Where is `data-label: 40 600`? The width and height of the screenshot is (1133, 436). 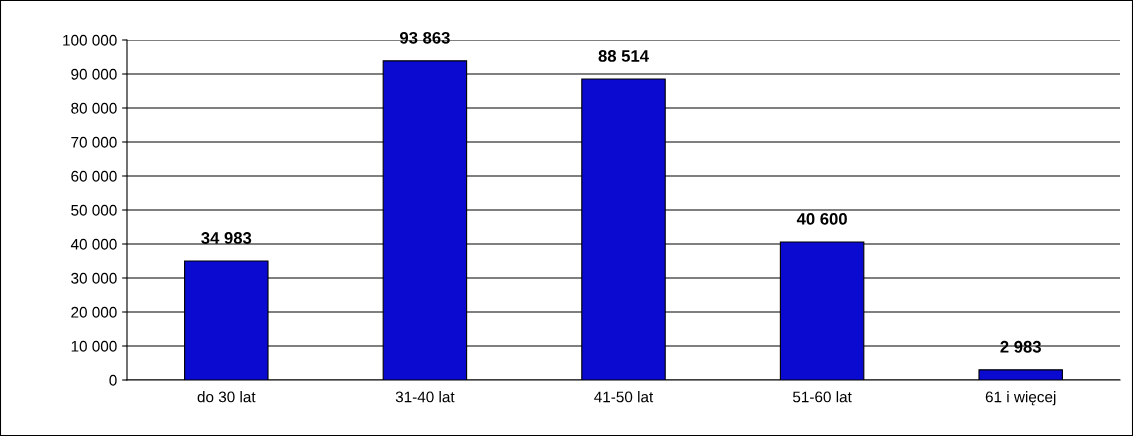
data-label: 40 600 is located at coordinates (821, 218).